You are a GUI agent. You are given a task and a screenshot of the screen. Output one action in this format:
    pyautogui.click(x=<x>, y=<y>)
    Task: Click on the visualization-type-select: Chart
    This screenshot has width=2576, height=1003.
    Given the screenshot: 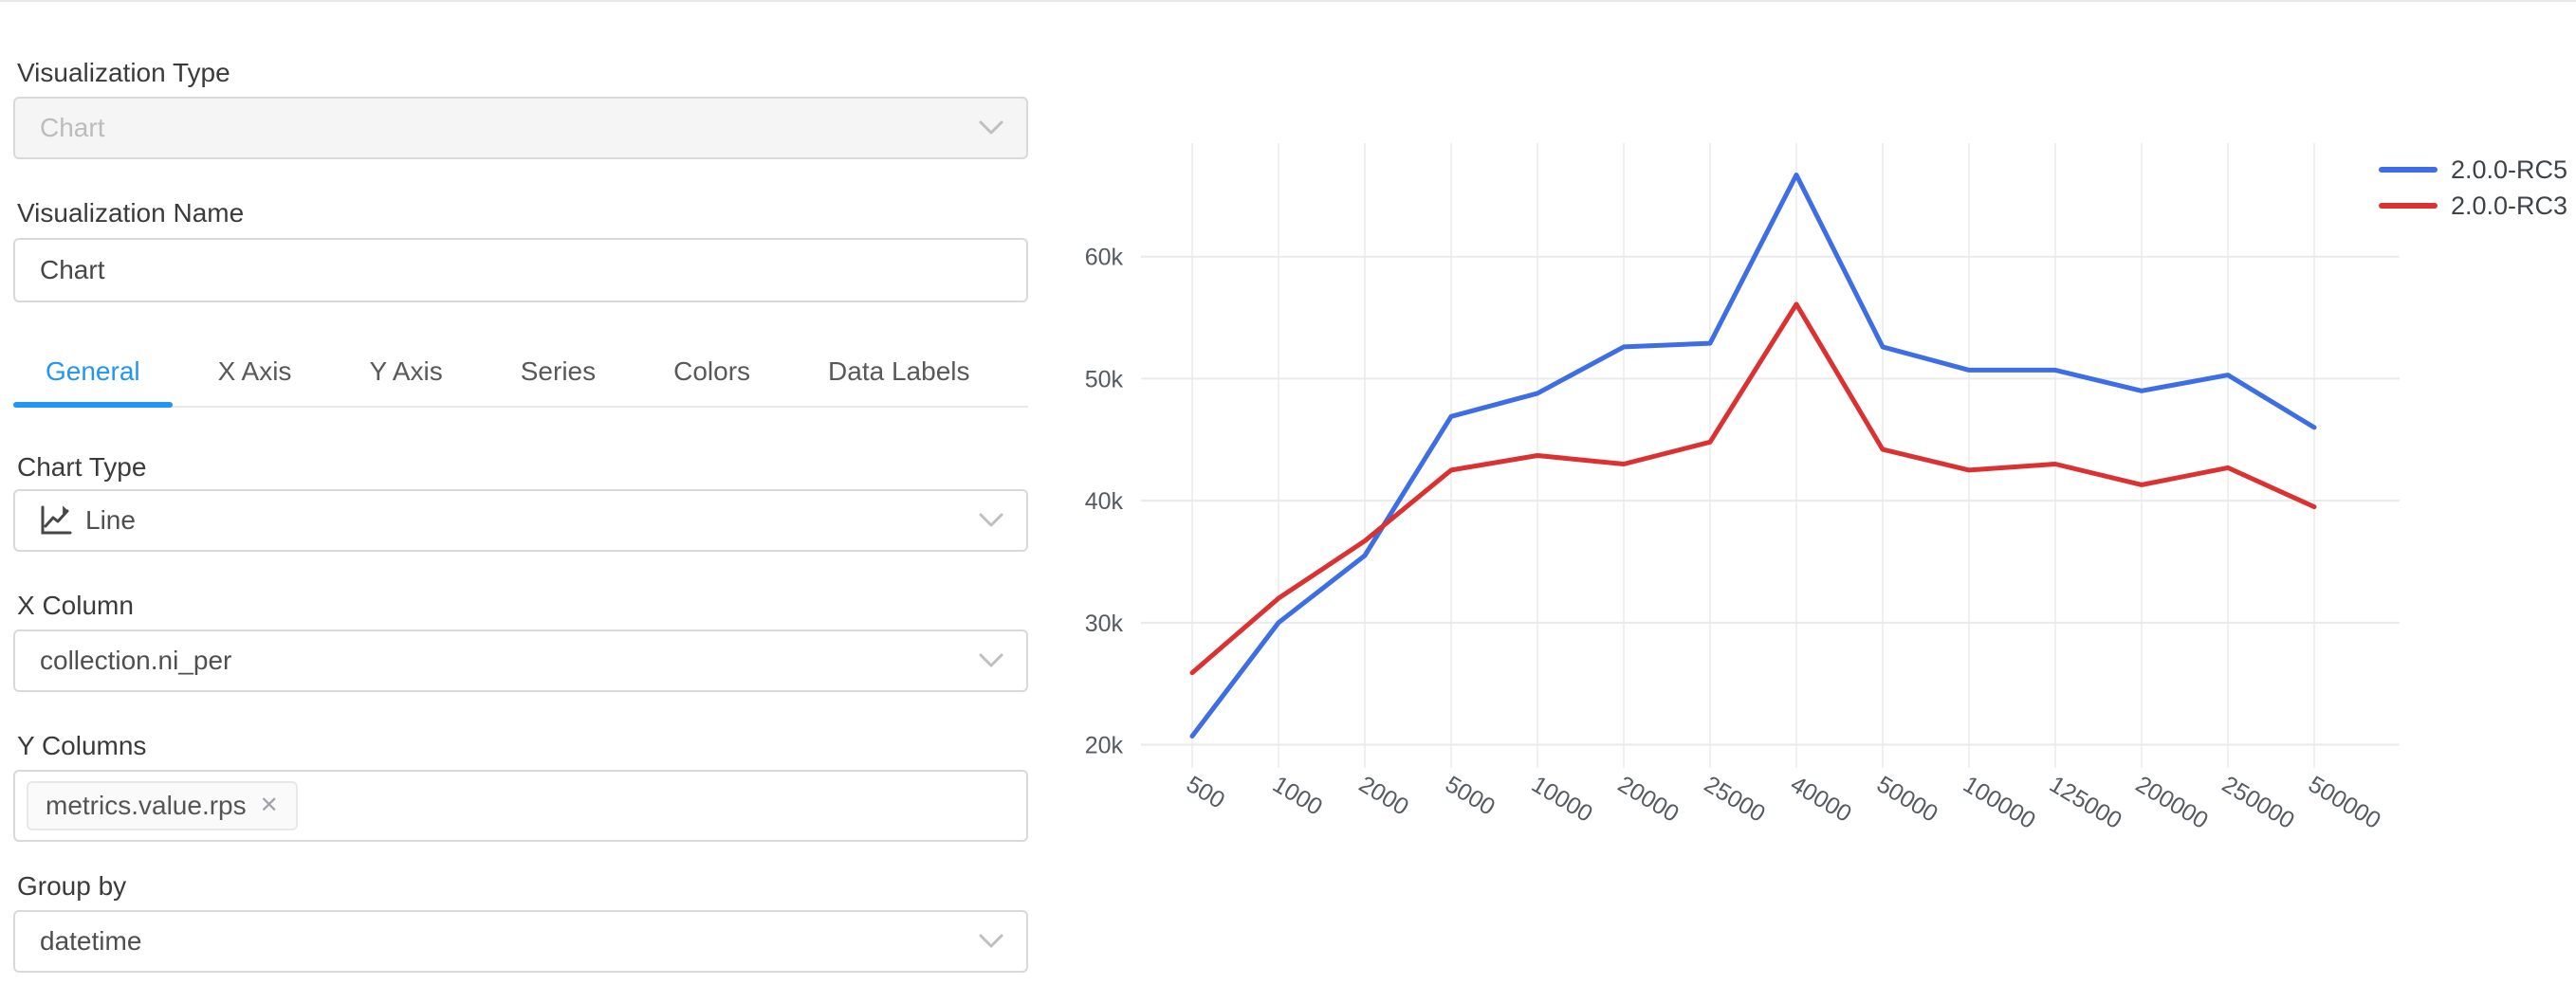 What is the action you would take?
    pyautogui.click(x=520, y=128)
    